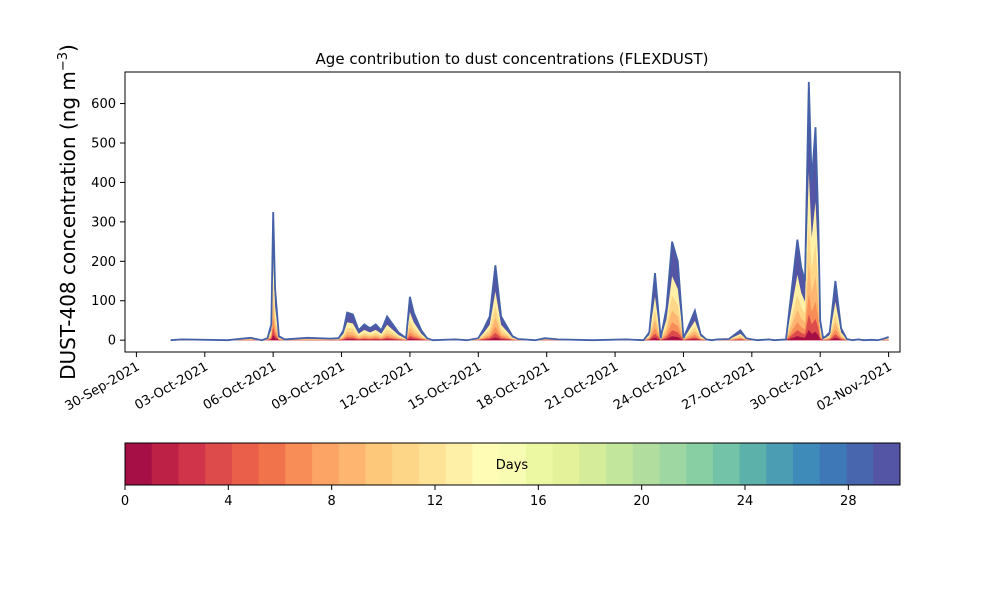 The width and height of the screenshot is (1000, 604). What do you see at coordinates (103, 222) in the screenshot?
I see `y-tick-label: 300` at bounding box center [103, 222].